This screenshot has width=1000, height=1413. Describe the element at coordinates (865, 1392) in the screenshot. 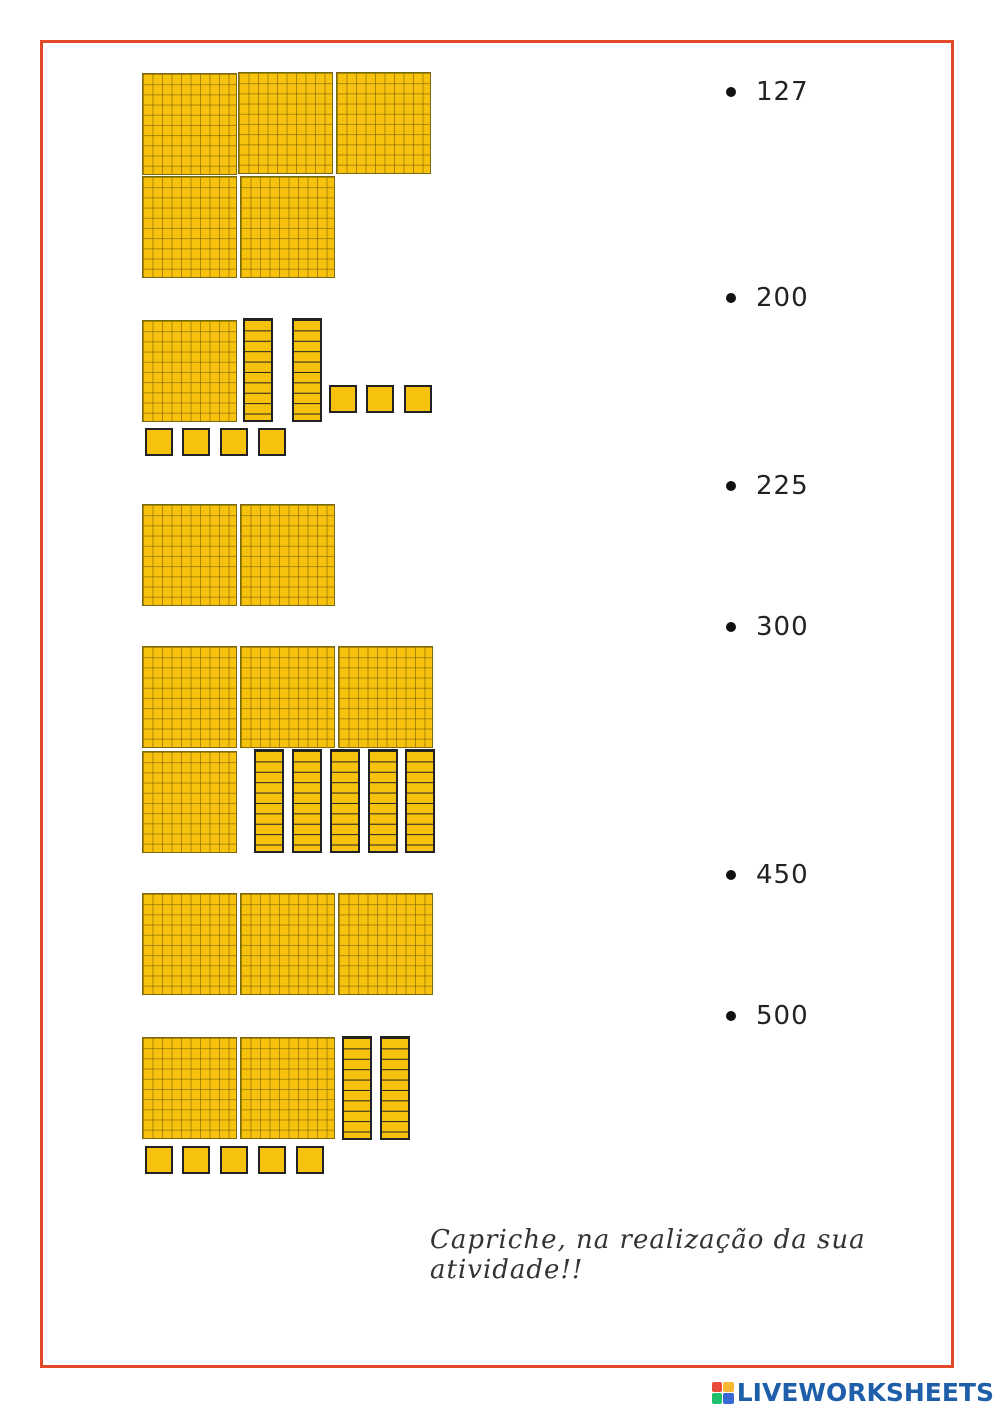

I see `brand-name: LIVEWORKSHEETS` at that location.